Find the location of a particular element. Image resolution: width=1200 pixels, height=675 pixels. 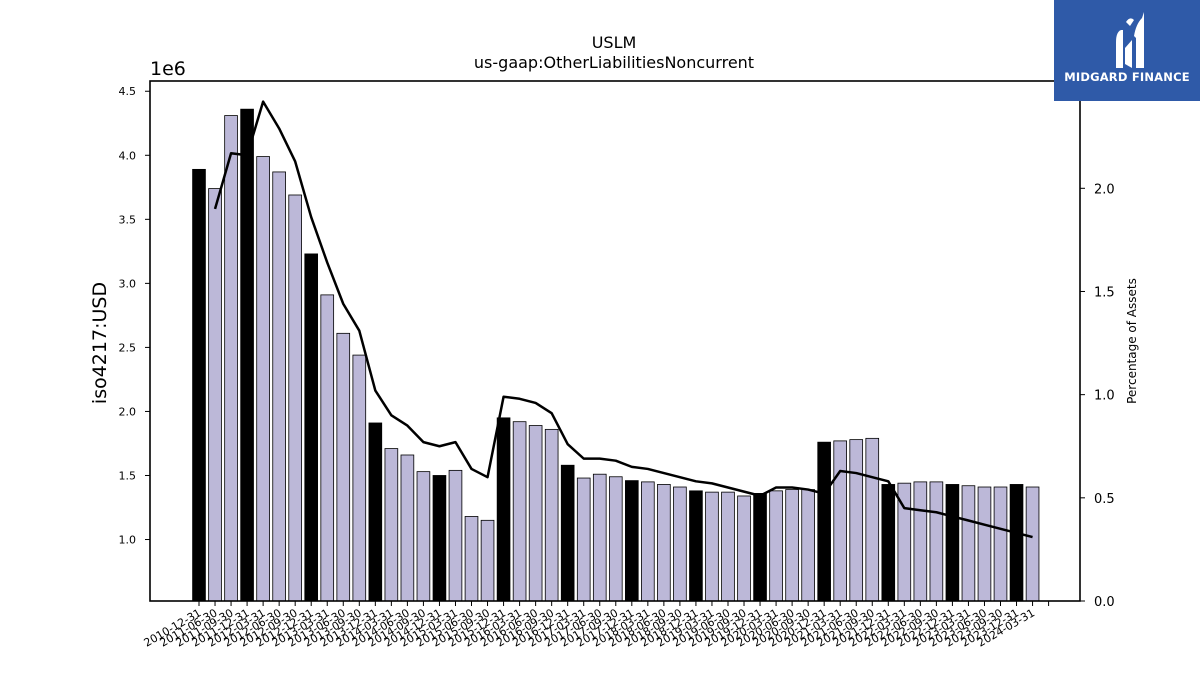

midgard-finance-logo: MIDGARD FINANCE is located at coordinates (1127, 50).